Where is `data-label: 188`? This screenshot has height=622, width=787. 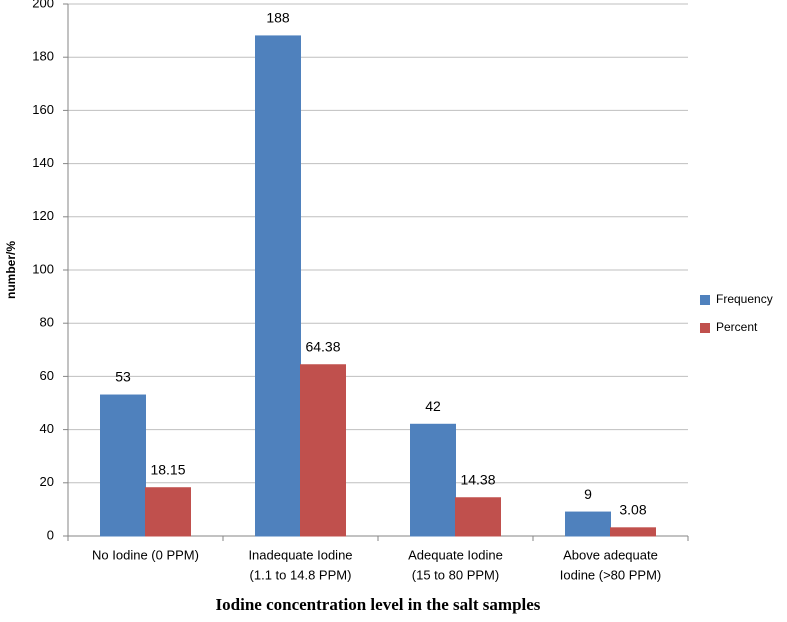 data-label: 188 is located at coordinates (278, 18).